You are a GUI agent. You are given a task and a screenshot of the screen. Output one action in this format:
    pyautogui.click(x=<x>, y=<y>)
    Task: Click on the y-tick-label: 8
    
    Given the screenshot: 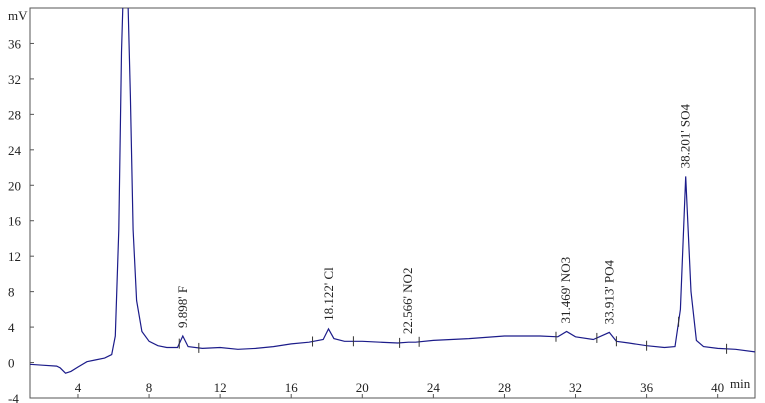 What is the action you would take?
    pyautogui.click(x=11, y=292)
    